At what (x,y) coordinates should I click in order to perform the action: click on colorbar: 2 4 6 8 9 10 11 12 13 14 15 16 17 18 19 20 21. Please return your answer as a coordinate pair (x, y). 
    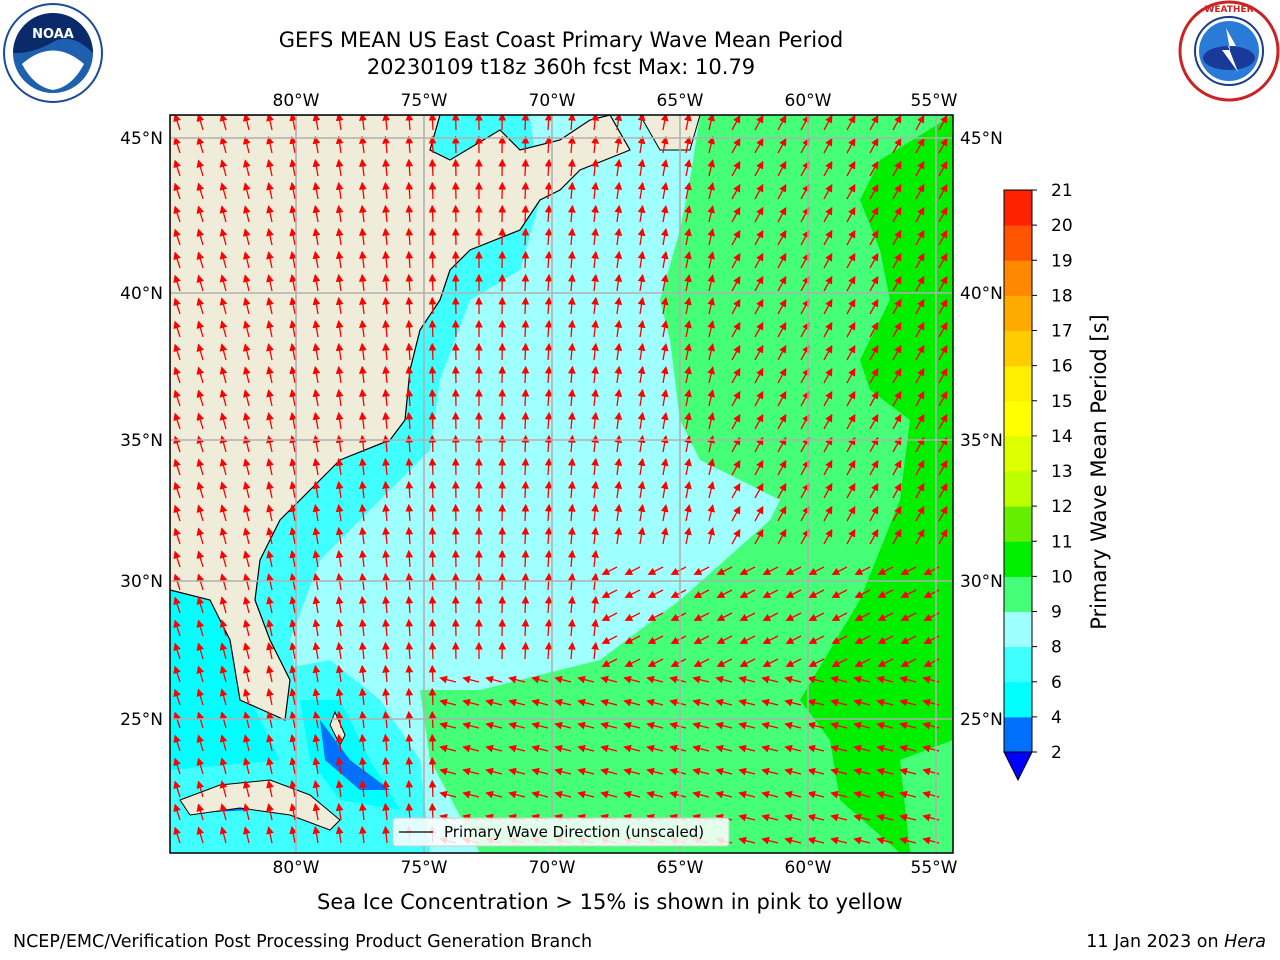
    Looking at the image, I should click on (1038, 481).